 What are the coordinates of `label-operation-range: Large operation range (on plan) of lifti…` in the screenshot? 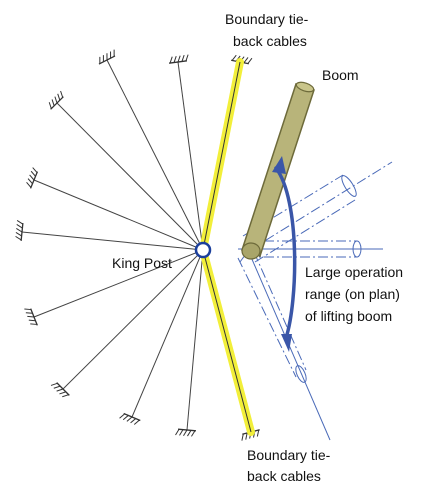 It's located at (354, 294).